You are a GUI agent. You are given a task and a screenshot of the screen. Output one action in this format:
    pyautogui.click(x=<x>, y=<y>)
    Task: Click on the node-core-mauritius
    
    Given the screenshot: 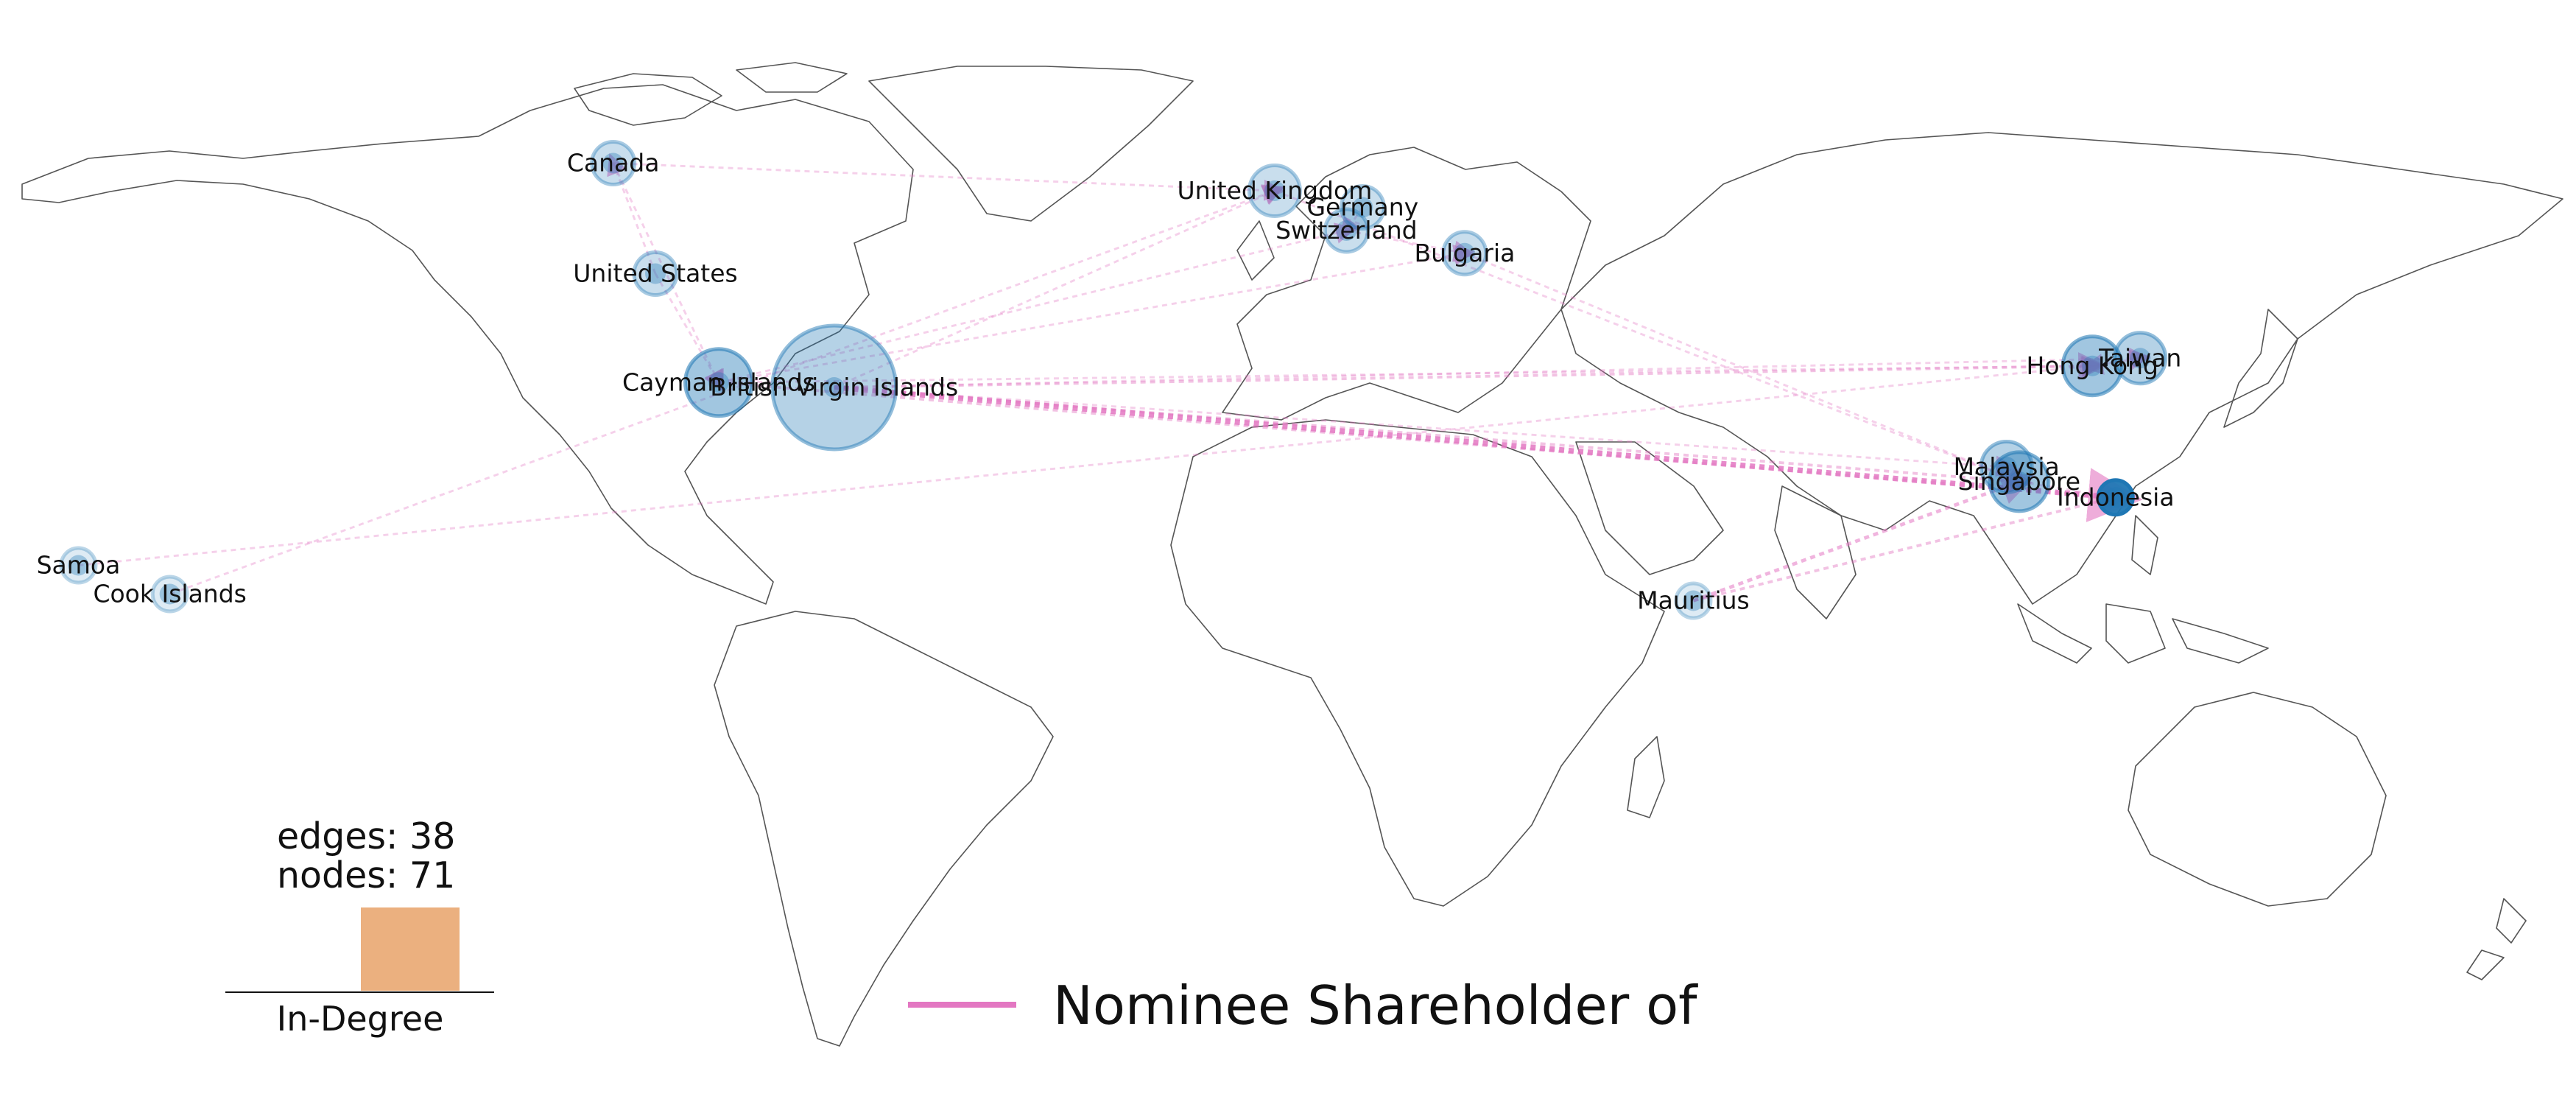 What is the action you would take?
    pyautogui.click(x=1693, y=600)
    